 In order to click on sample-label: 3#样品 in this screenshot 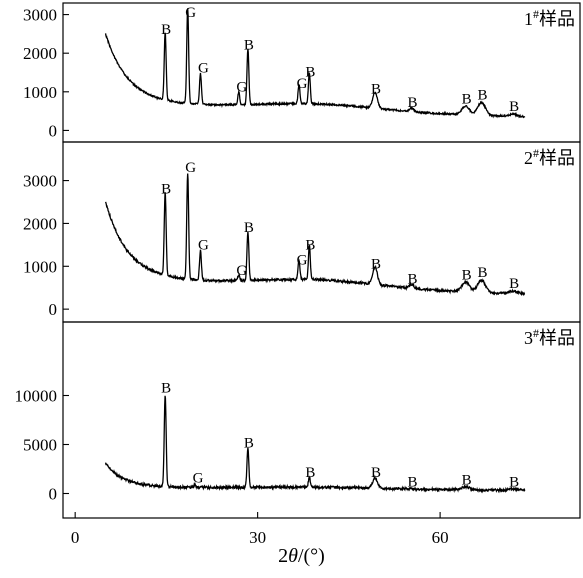, I will do `click(549, 337)`.